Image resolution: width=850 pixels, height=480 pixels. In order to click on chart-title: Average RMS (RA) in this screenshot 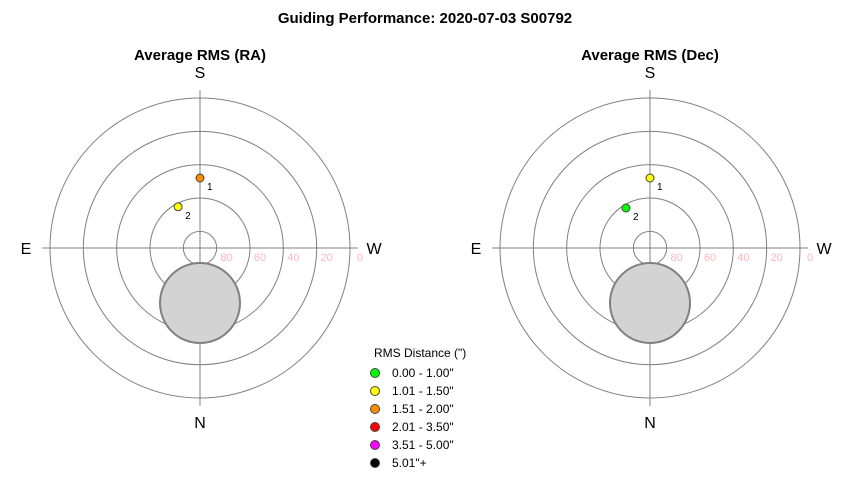, I will do `click(200, 55)`.